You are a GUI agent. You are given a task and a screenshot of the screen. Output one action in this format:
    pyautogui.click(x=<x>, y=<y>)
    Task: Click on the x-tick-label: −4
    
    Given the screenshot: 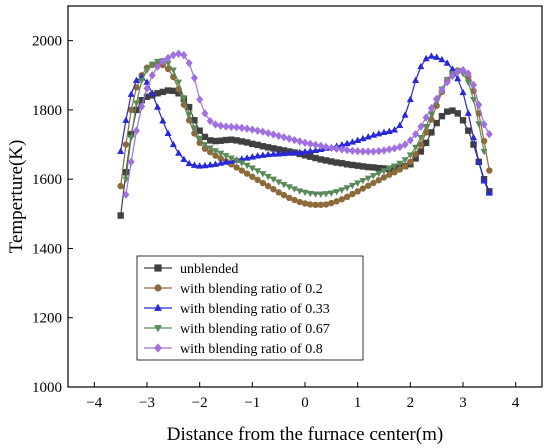 What is the action you would take?
    pyautogui.click(x=94, y=403)
    